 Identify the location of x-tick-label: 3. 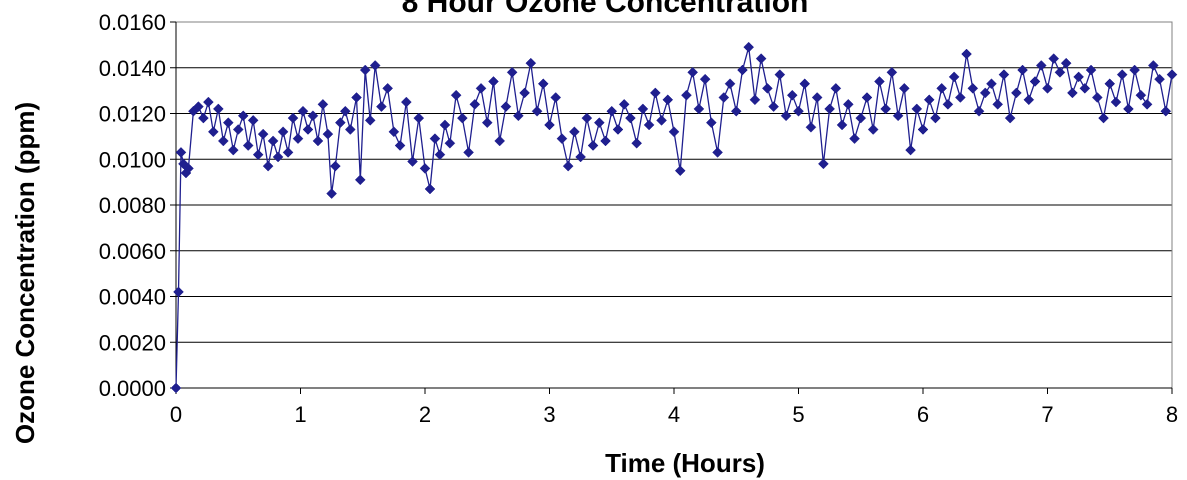
(549, 414).